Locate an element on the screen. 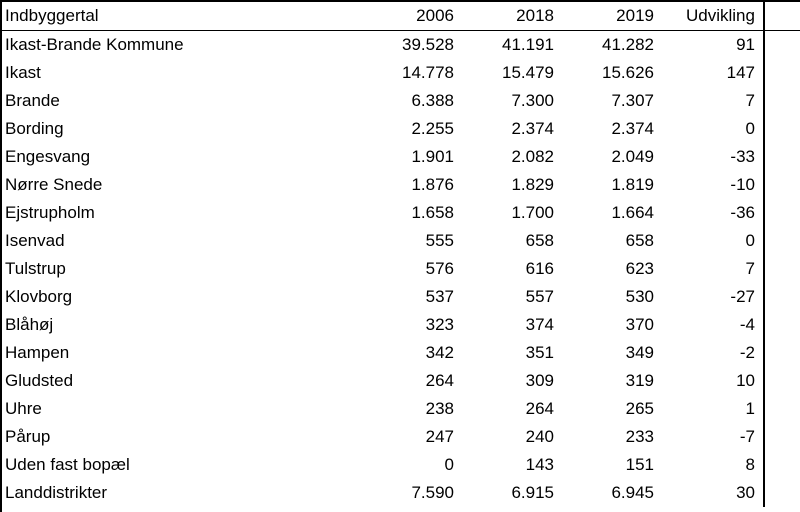  table-row: Isenvad 555 658 658 0 is located at coordinates (401, 241).